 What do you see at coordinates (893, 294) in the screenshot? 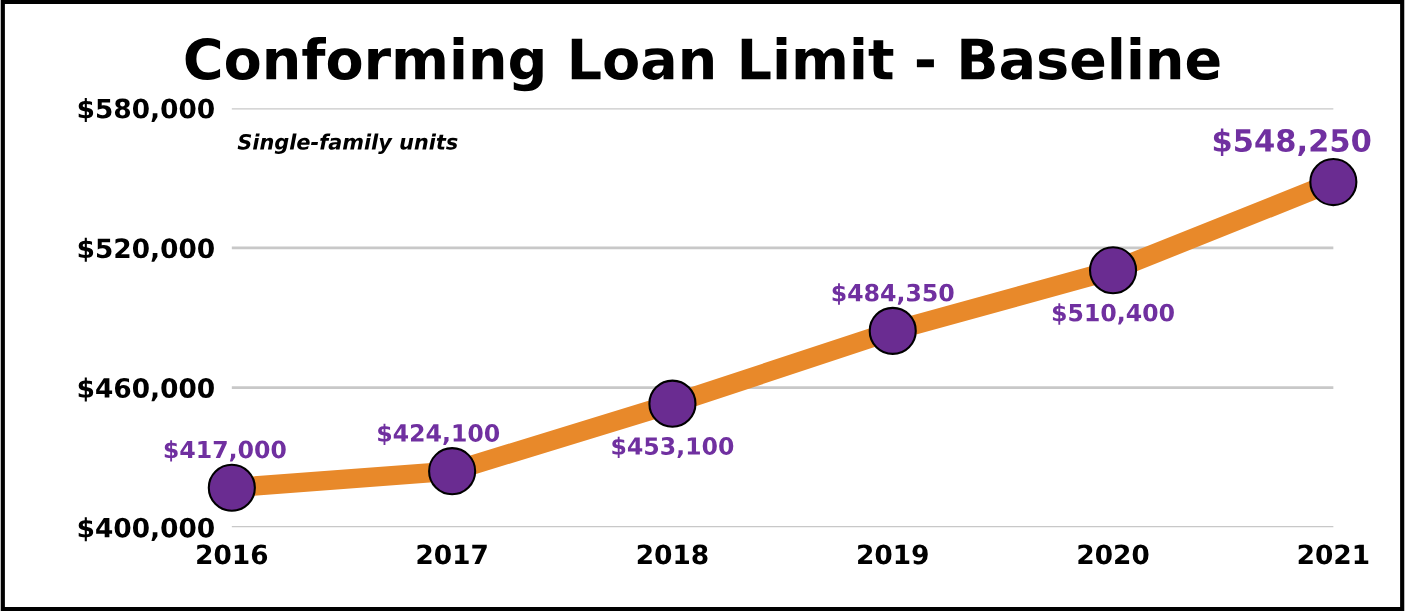
I see `data-label: $484,350` at bounding box center [893, 294].